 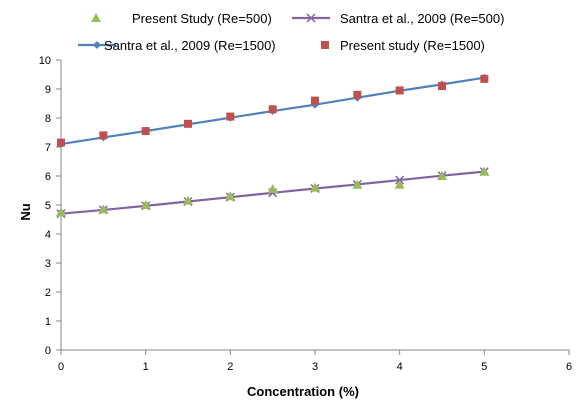 What do you see at coordinates (190, 45) in the screenshot?
I see `legend-label: Santra et al., 2009 (Re=1500)` at bounding box center [190, 45].